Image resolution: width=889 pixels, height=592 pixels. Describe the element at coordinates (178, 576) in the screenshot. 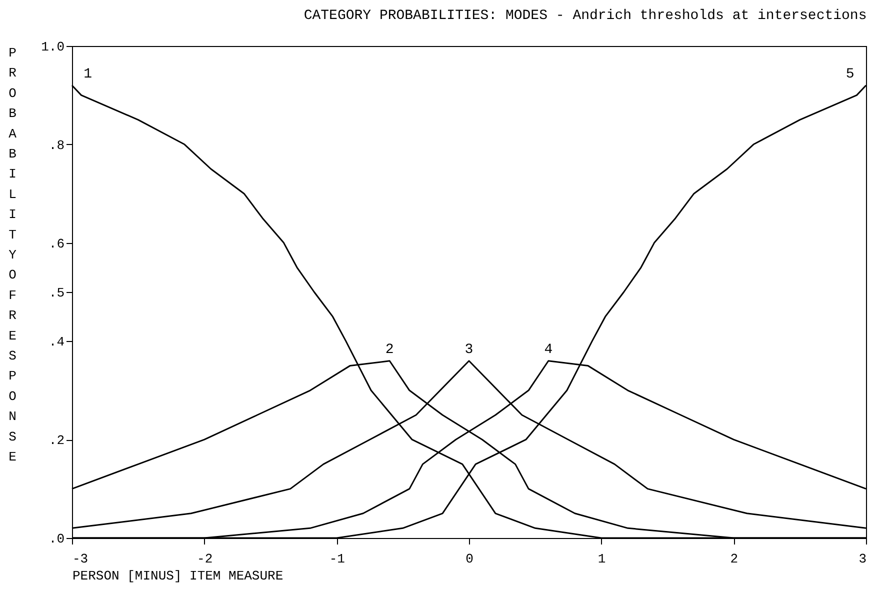

I see `x-axis-title: PERSON [MINUS] ITEM MEASURE` at that location.